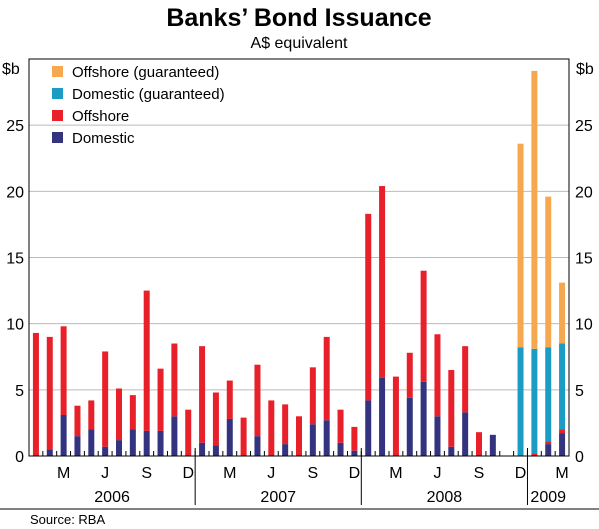  Describe the element at coordinates (521, 473) in the screenshot. I see `x-tick-label-2008-12: D` at that location.